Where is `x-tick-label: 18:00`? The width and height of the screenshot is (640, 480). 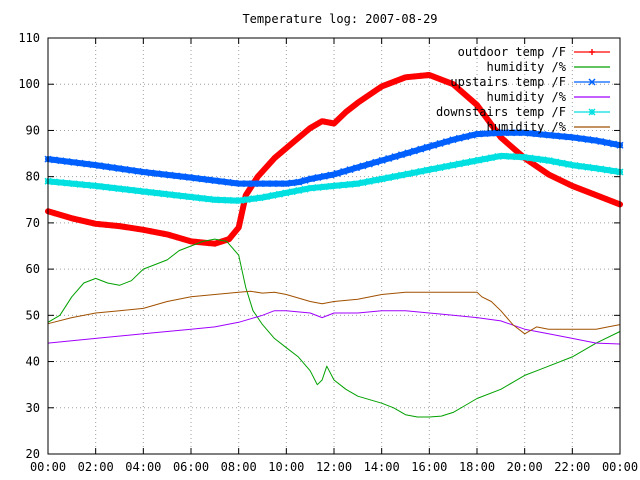
x-tick-label: 18:00 is located at coordinates (477, 467).